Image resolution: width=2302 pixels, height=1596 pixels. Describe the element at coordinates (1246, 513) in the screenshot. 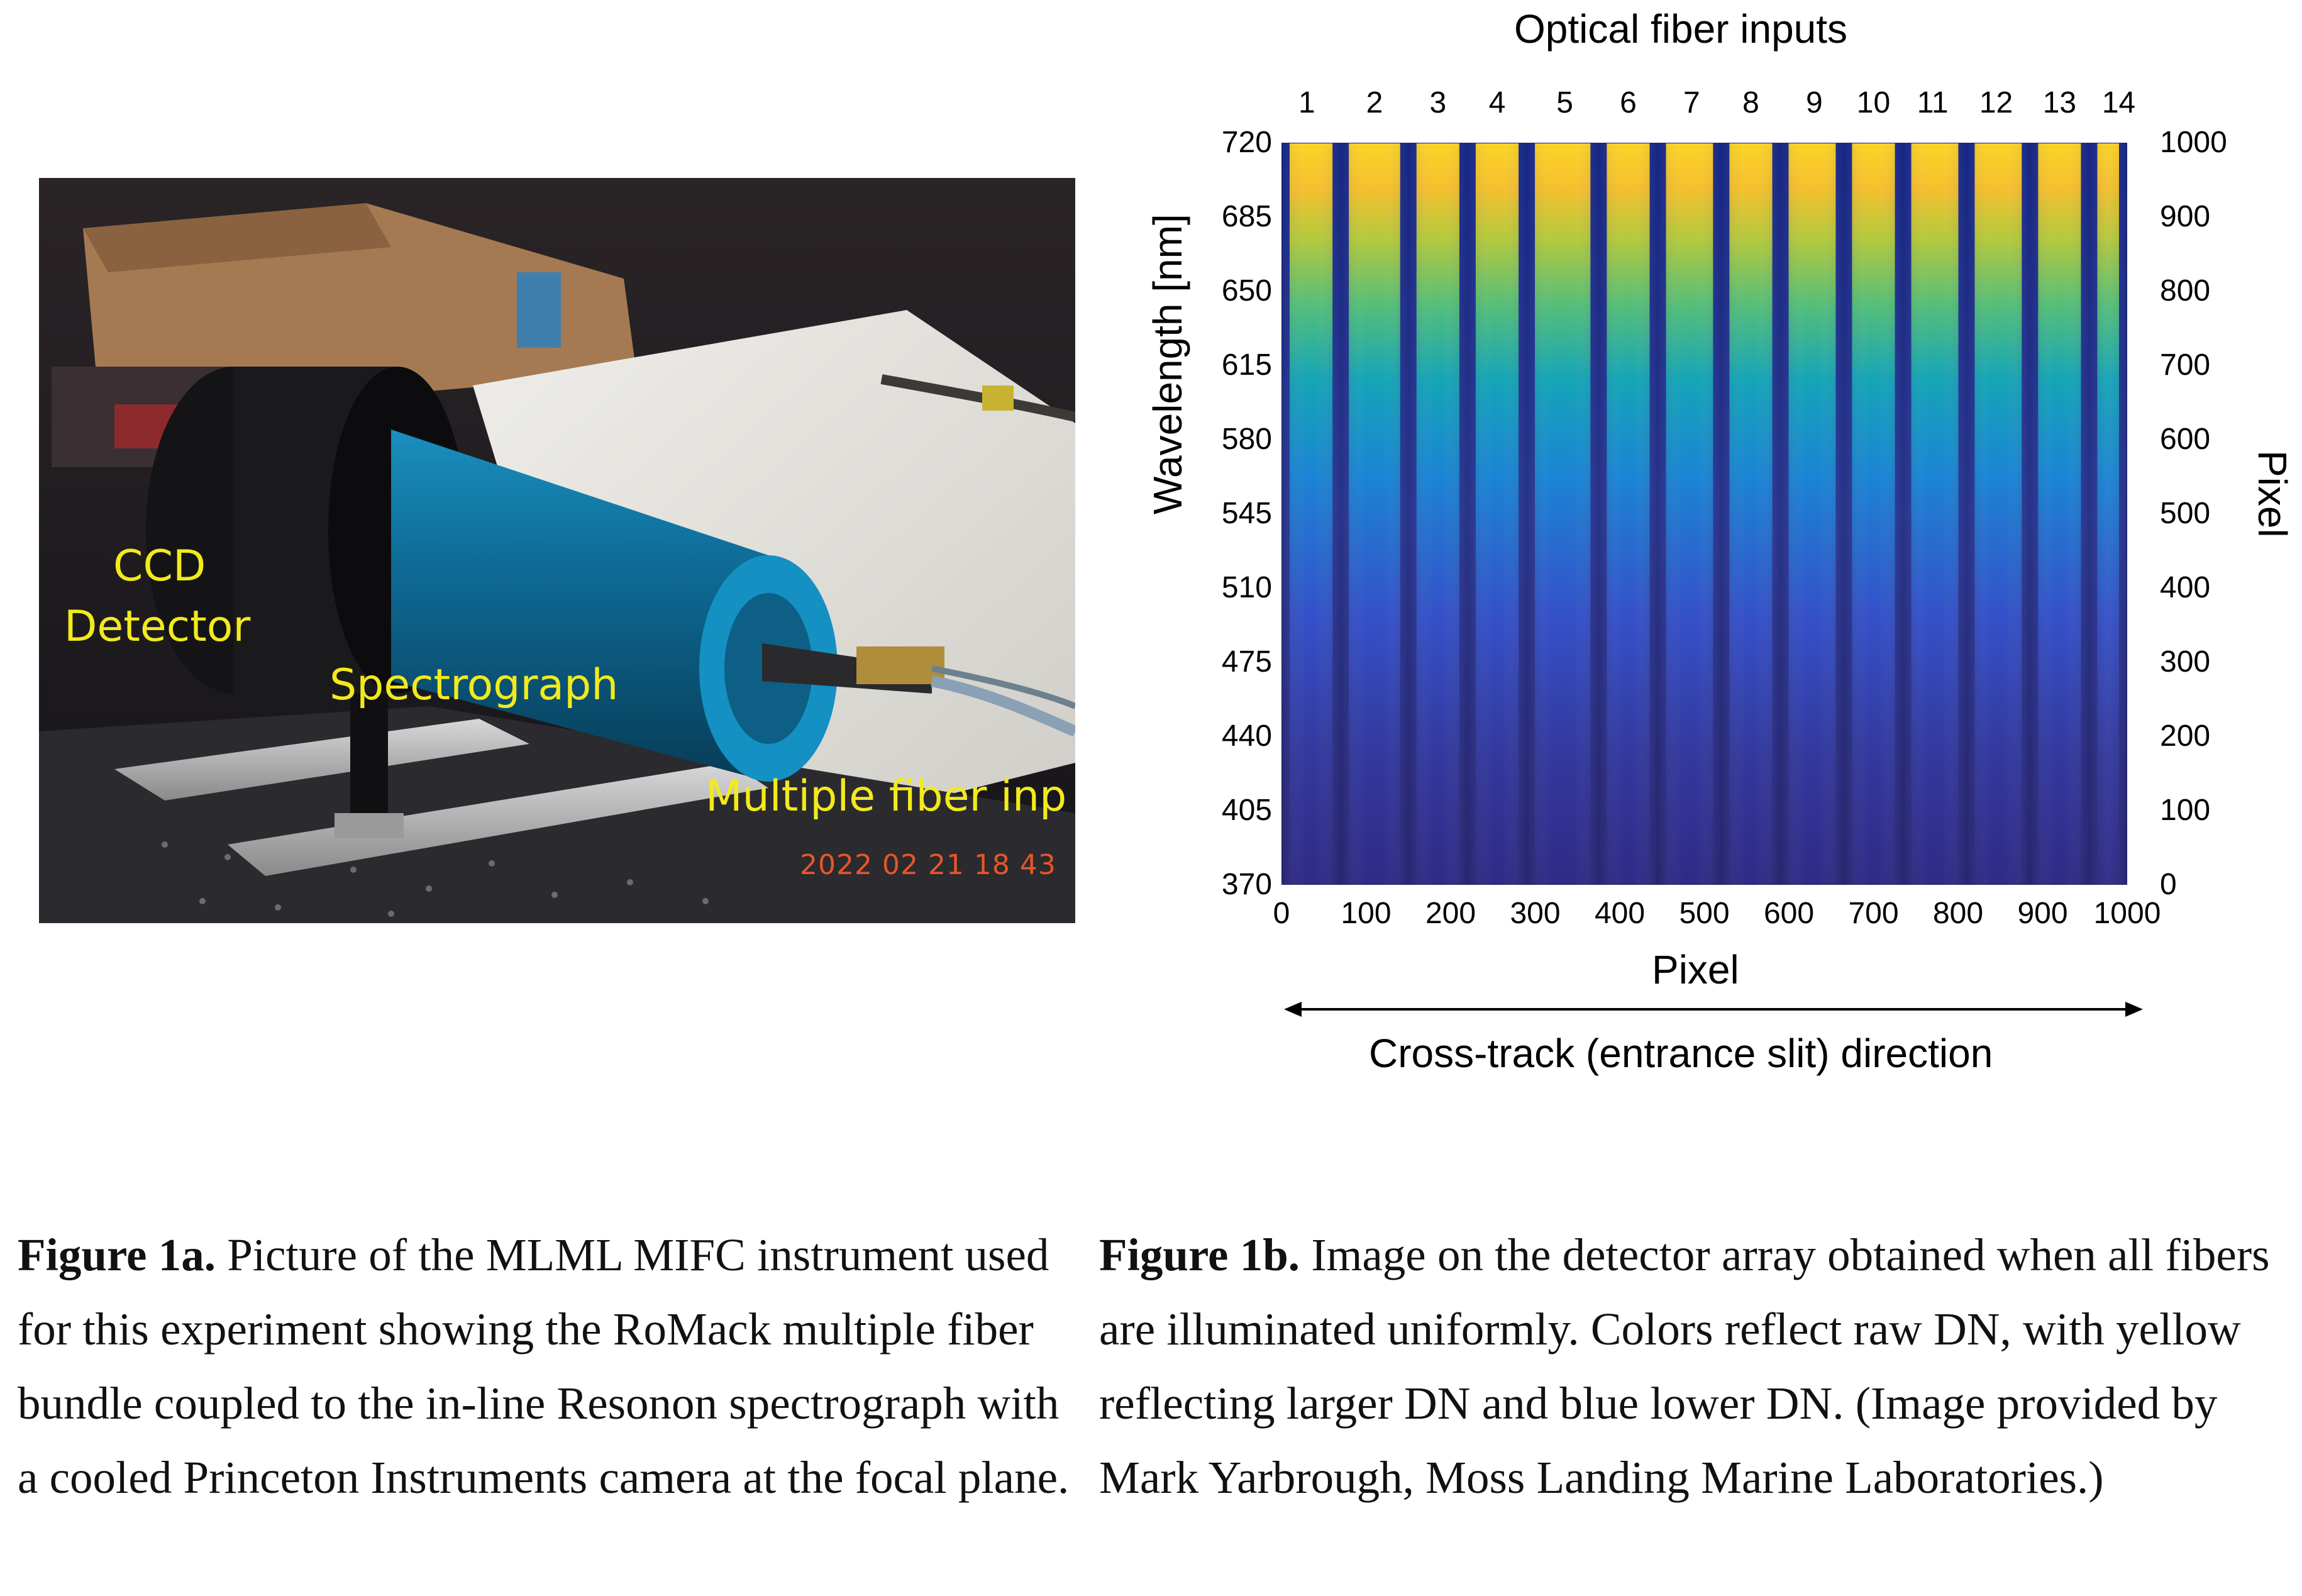

I see `wavelength-tick-label: 545` at that location.